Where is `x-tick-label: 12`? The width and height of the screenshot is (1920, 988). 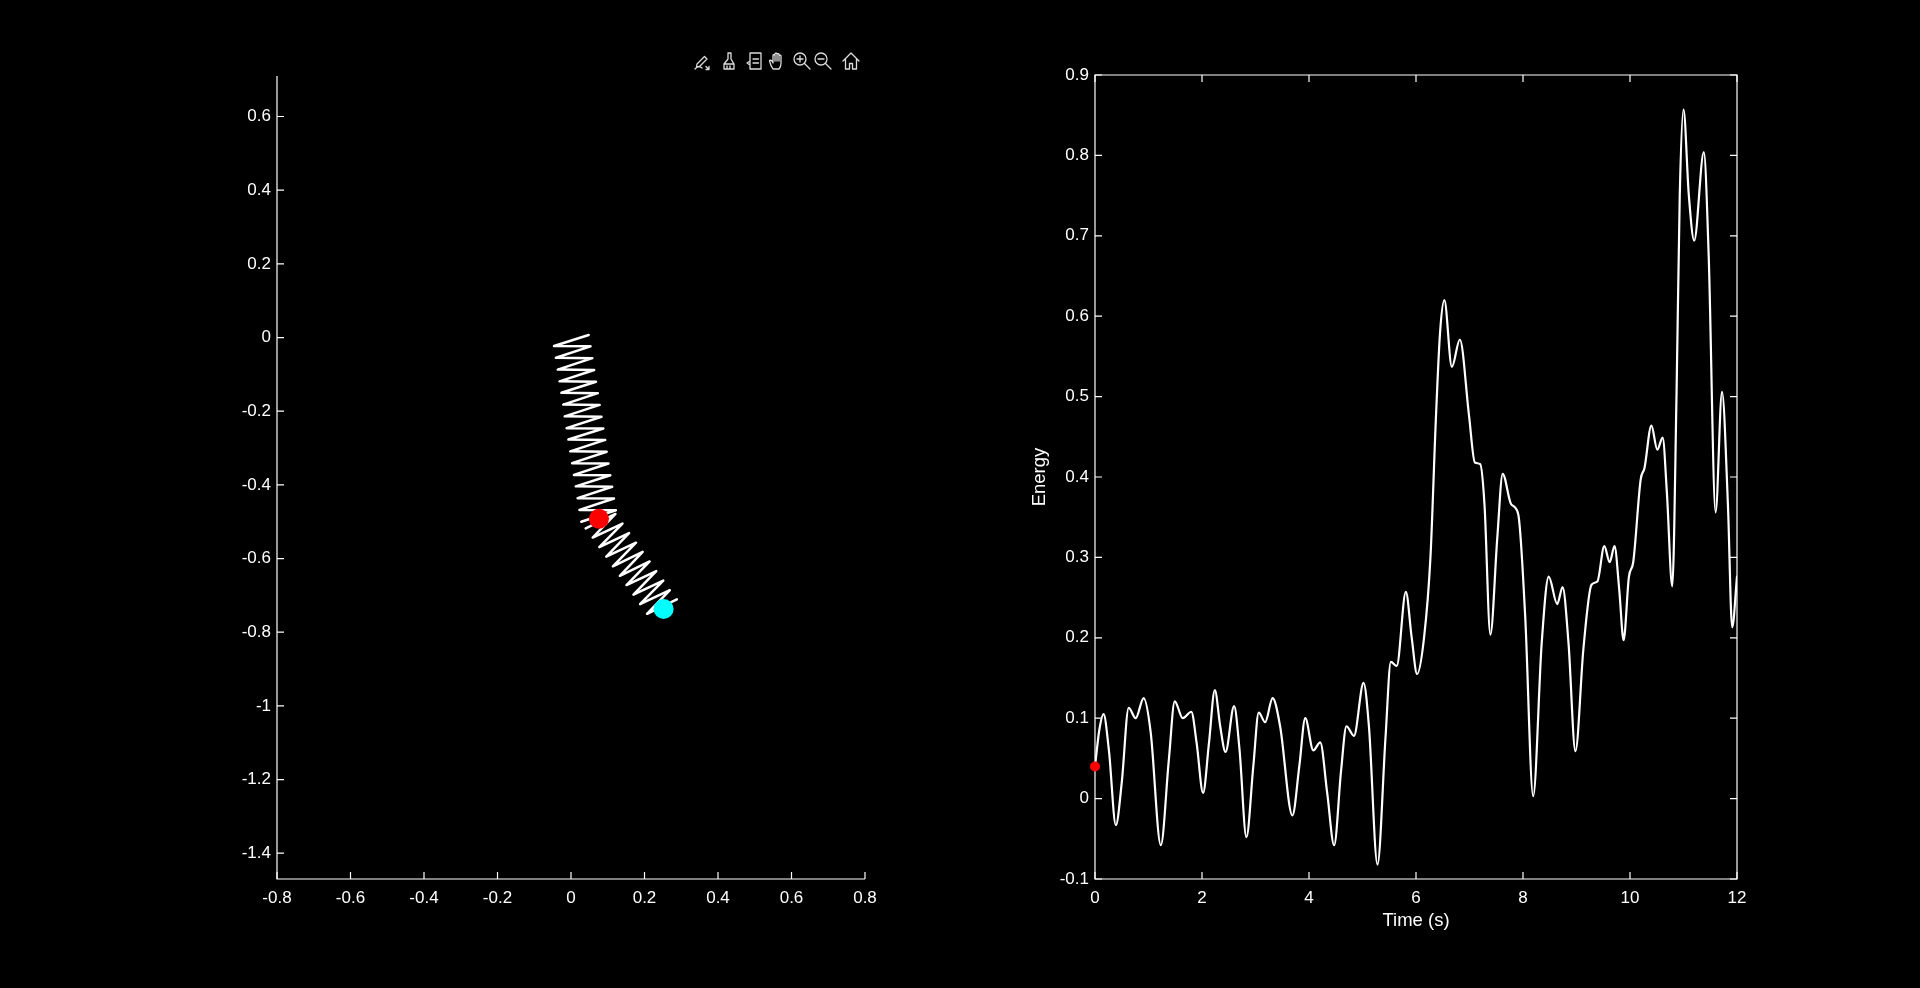 x-tick-label: 12 is located at coordinates (1737, 897).